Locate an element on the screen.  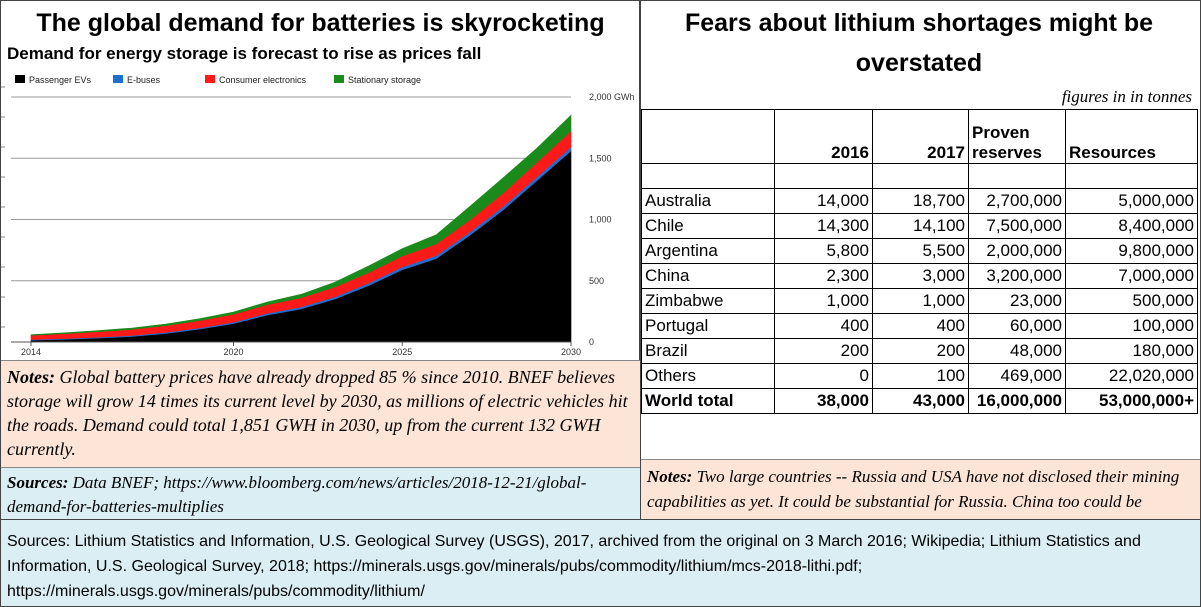
spacer-row is located at coordinates (919, 176).